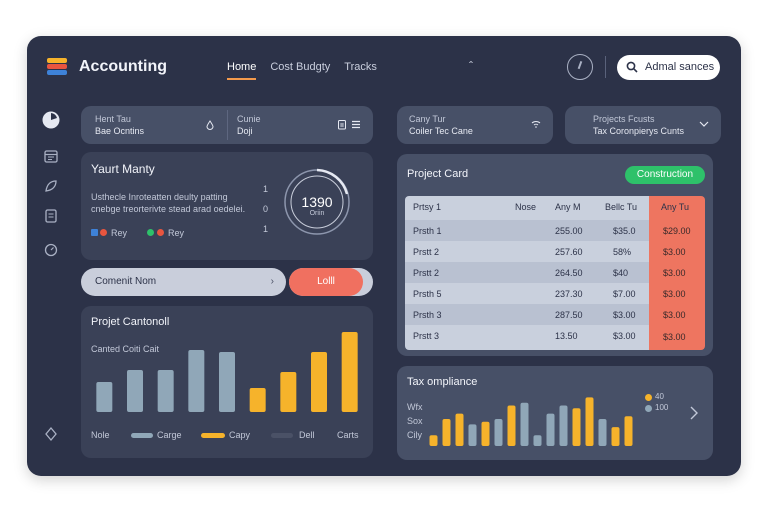  I want to click on status-badge: Construction, so click(665, 175).